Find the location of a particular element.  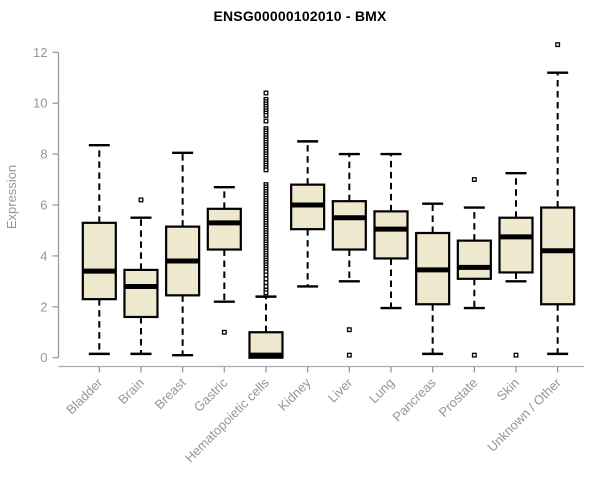

x-category-label: Brain is located at coordinates (131, 391).